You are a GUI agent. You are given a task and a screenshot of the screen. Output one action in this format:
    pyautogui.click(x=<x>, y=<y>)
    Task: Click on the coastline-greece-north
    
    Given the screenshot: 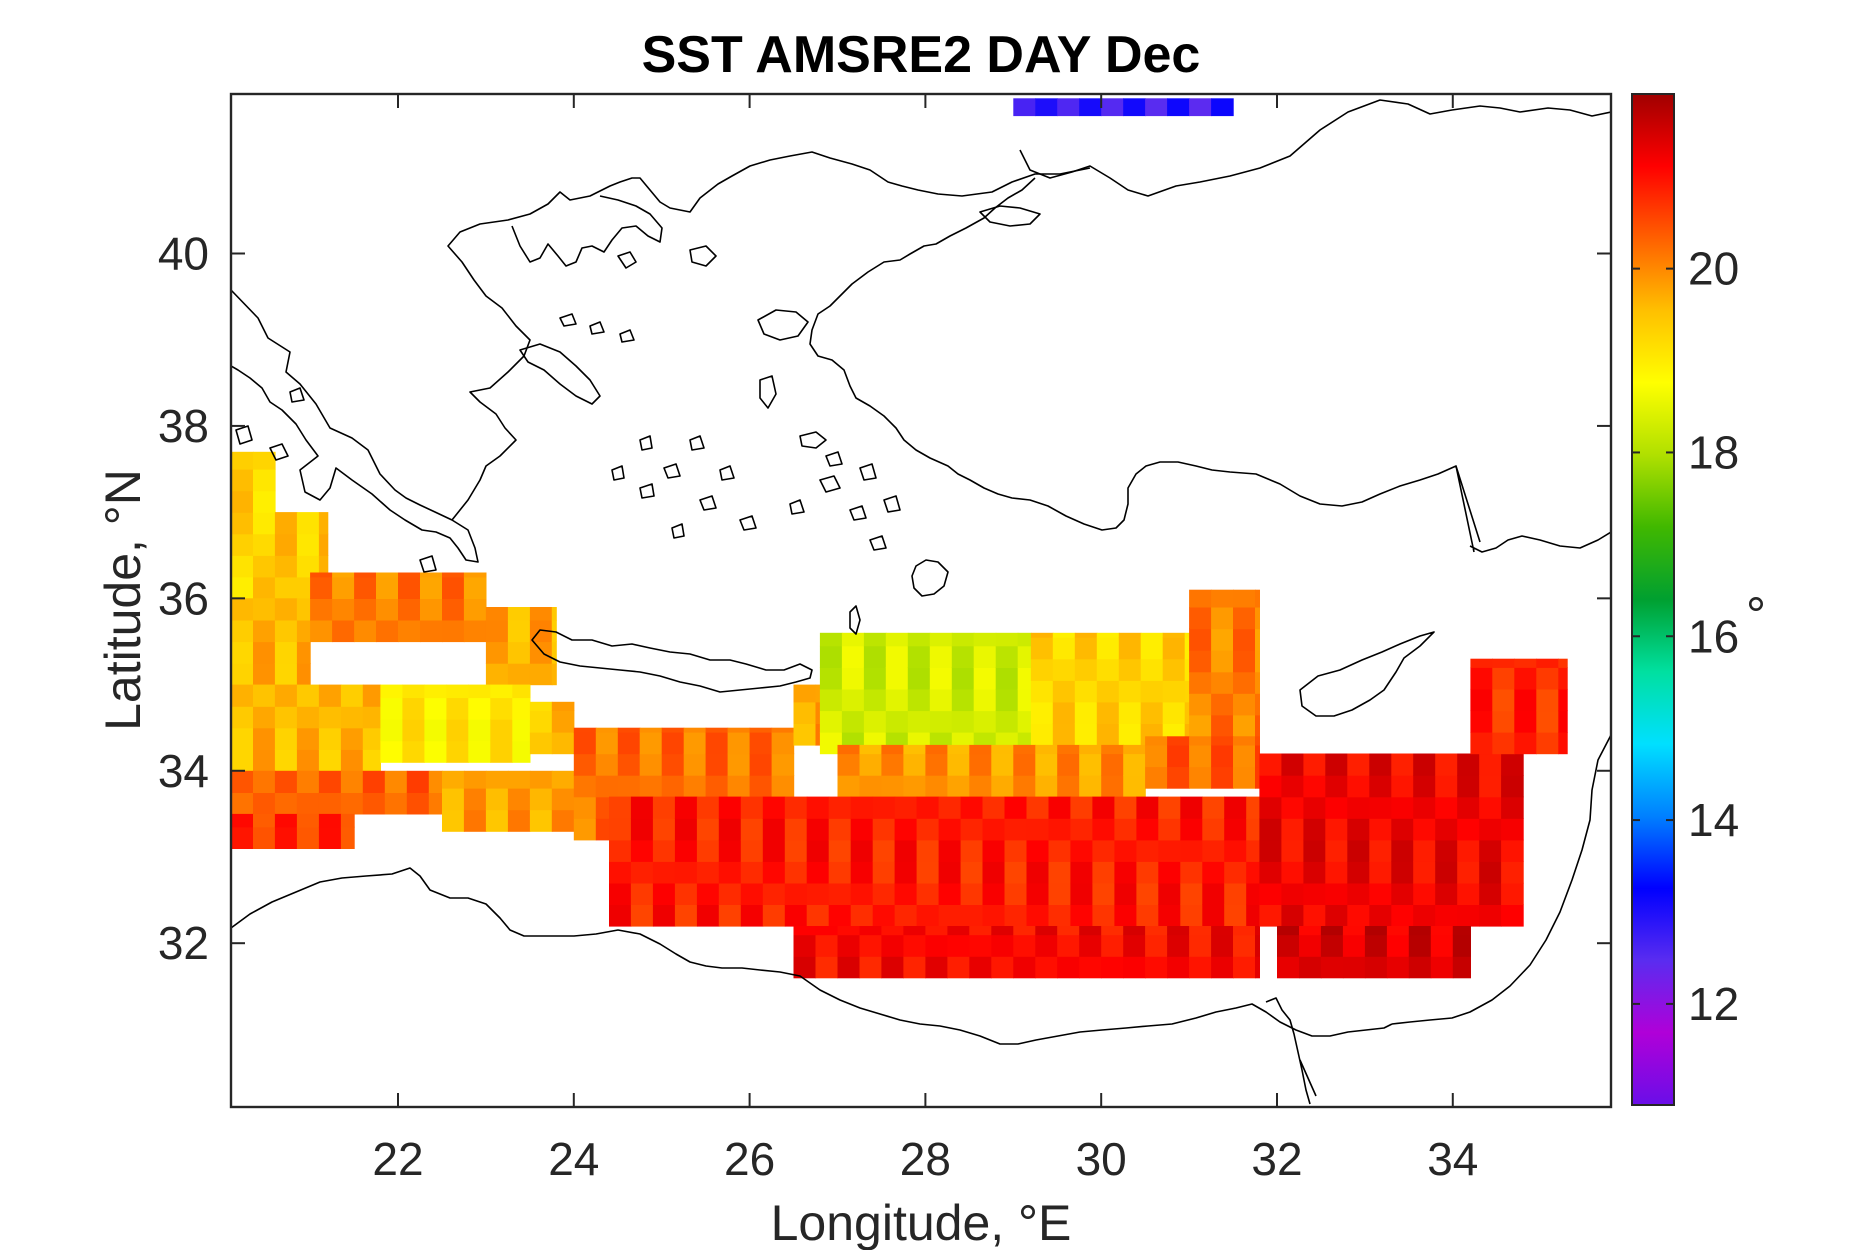 What is the action you would take?
    pyautogui.click(x=769, y=336)
    